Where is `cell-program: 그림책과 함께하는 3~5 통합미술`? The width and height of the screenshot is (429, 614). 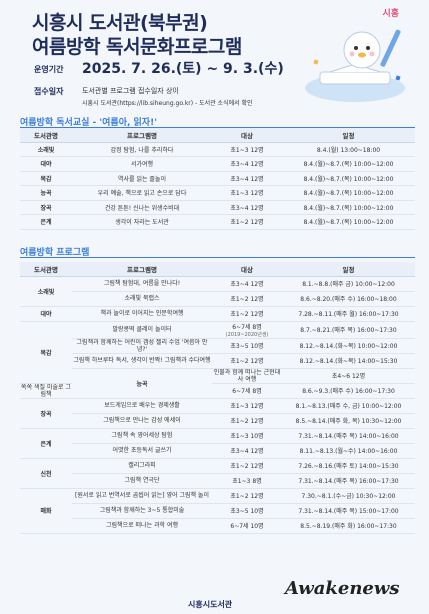
cell-program: 그림책과 함께하는 3~5 통합미술 is located at coordinates (142, 511).